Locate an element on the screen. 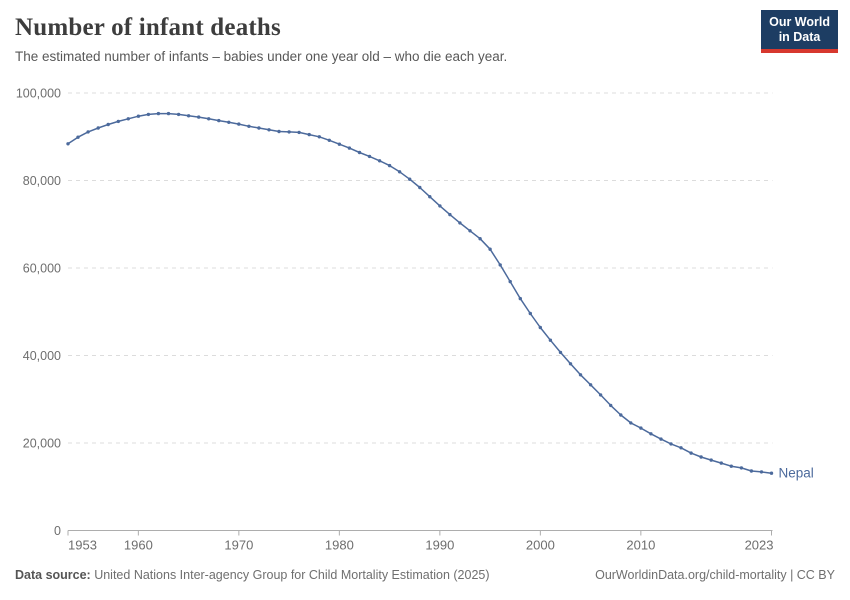 The image size is (850, 600). y-axis-tick-label: 20,000 is located at coordinates (42, 444).